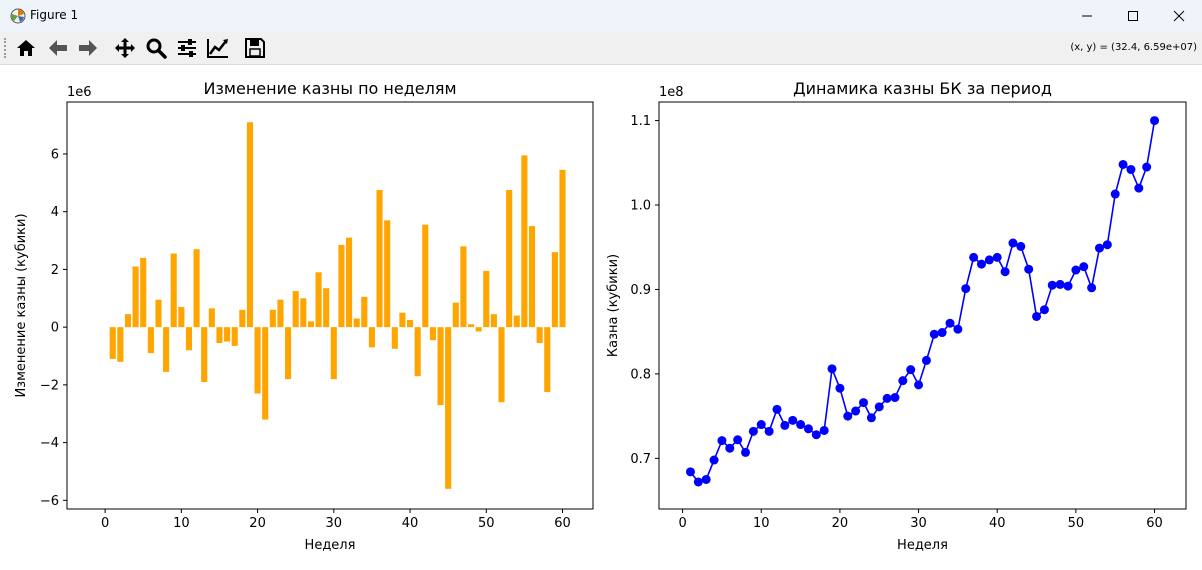 The image size is (1202, 570). I want to click on matplotlib-logo-icon, so click(18, 16).